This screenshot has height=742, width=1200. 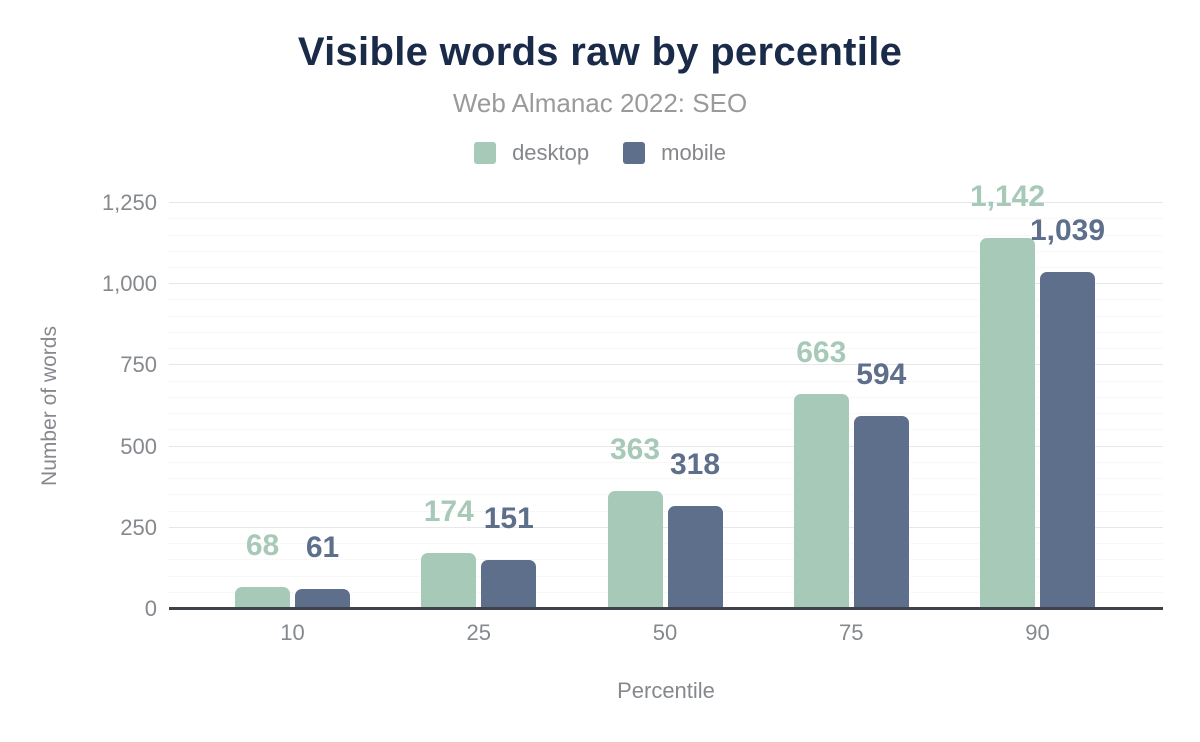 I want to click on bar-value-label: 663, so click(x=821, y=352).